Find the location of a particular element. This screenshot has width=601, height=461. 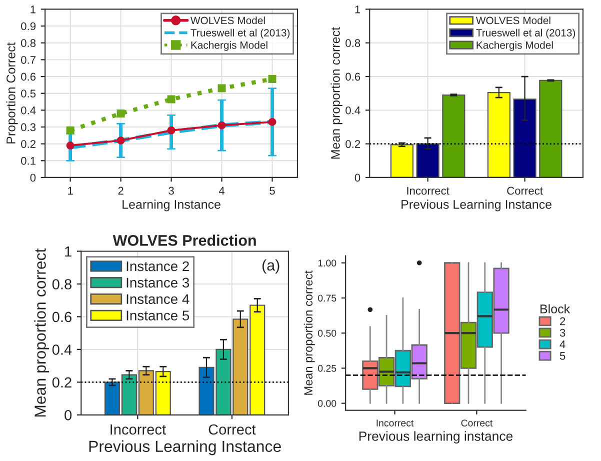

legend-label: 2 is located at coordinates (563, 321).